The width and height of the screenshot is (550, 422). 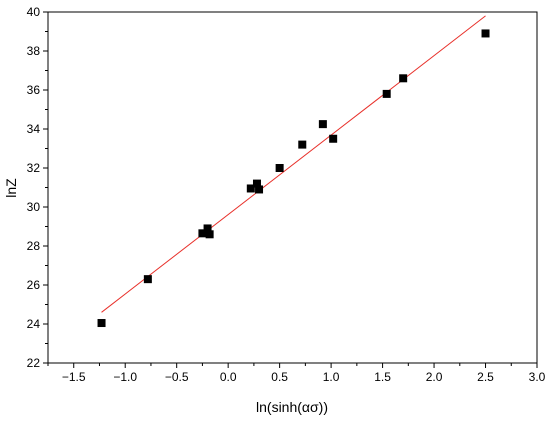 What do you see at coordinates (537, 377) in the screenshot?
I see `x-tick-label: 3.0` at bounding box center [537, 377].